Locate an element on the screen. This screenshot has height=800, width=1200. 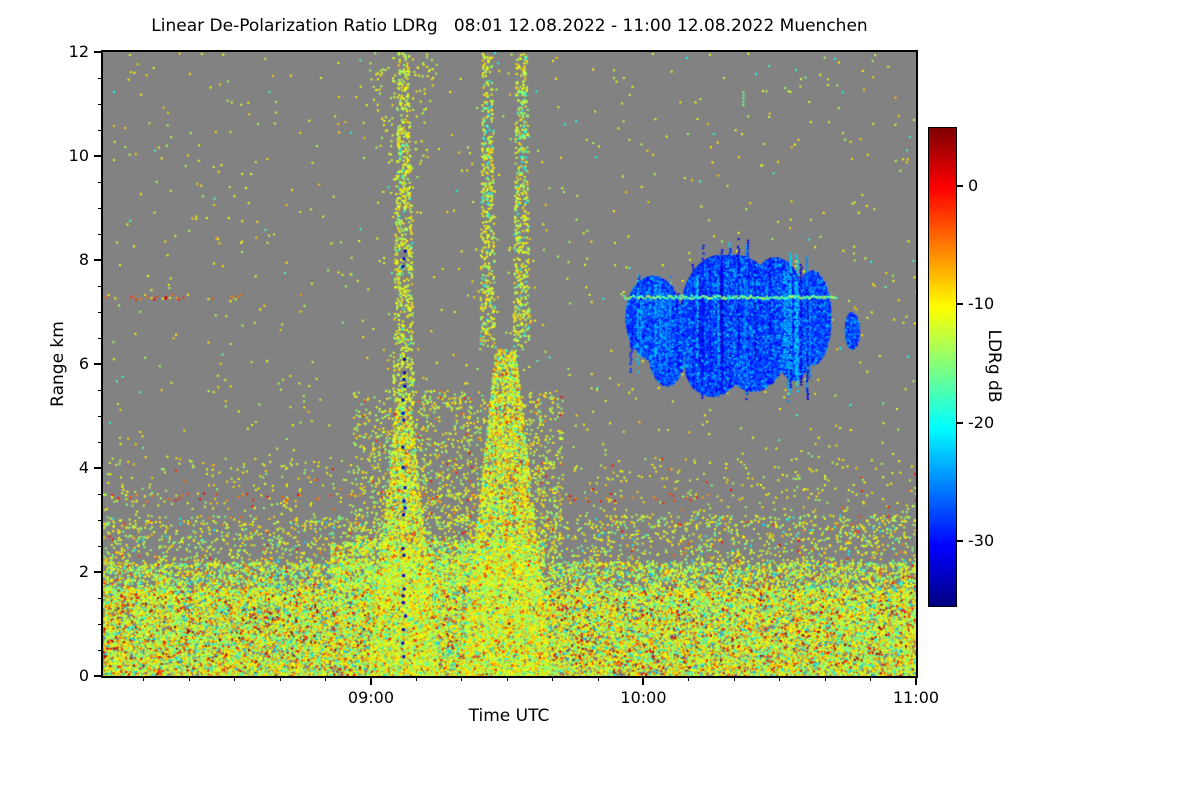
x-tick-label: 10:00 is located at coordinates (643, 697).